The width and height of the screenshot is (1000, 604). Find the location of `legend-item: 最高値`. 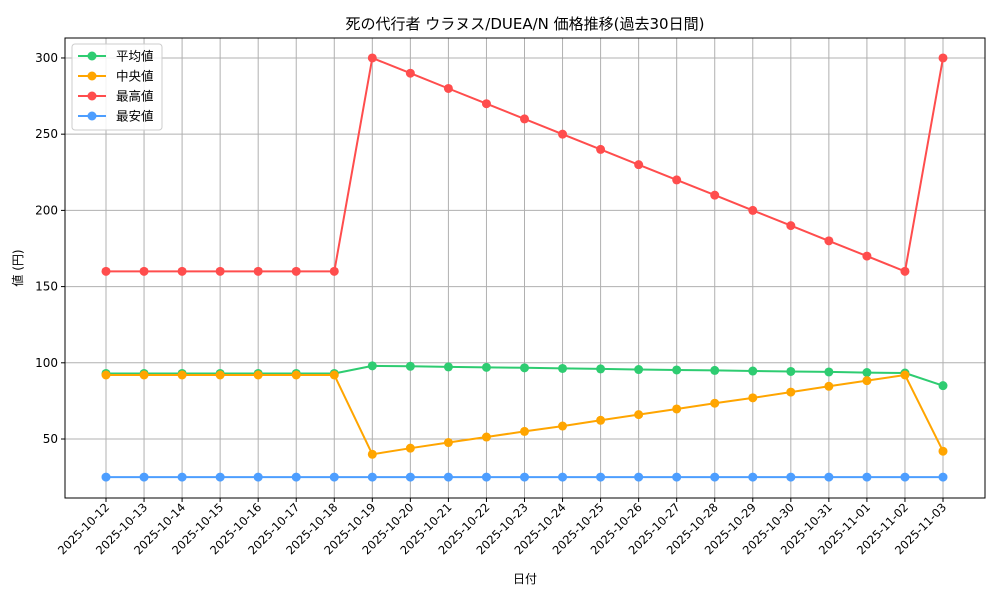

legend-item: 最高値 is located at coordinates (116, 96).